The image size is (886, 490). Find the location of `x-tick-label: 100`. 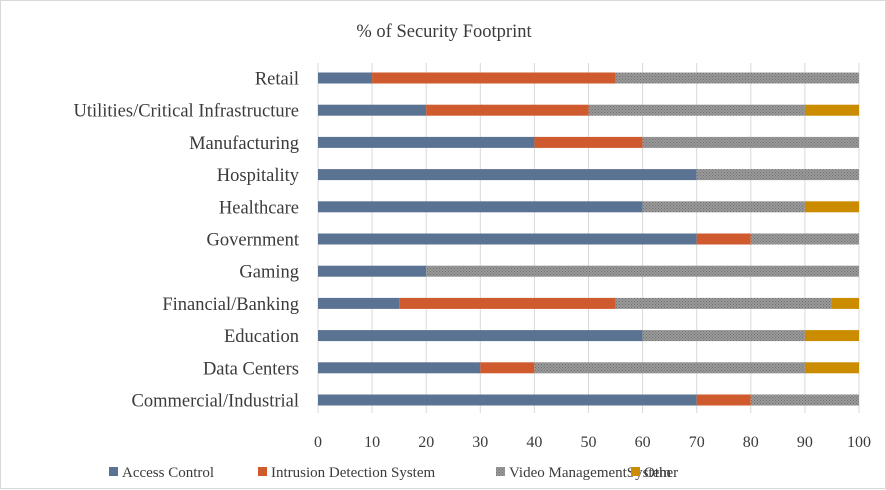

x-tick-label: 100 is located at coordinates (859, 442).